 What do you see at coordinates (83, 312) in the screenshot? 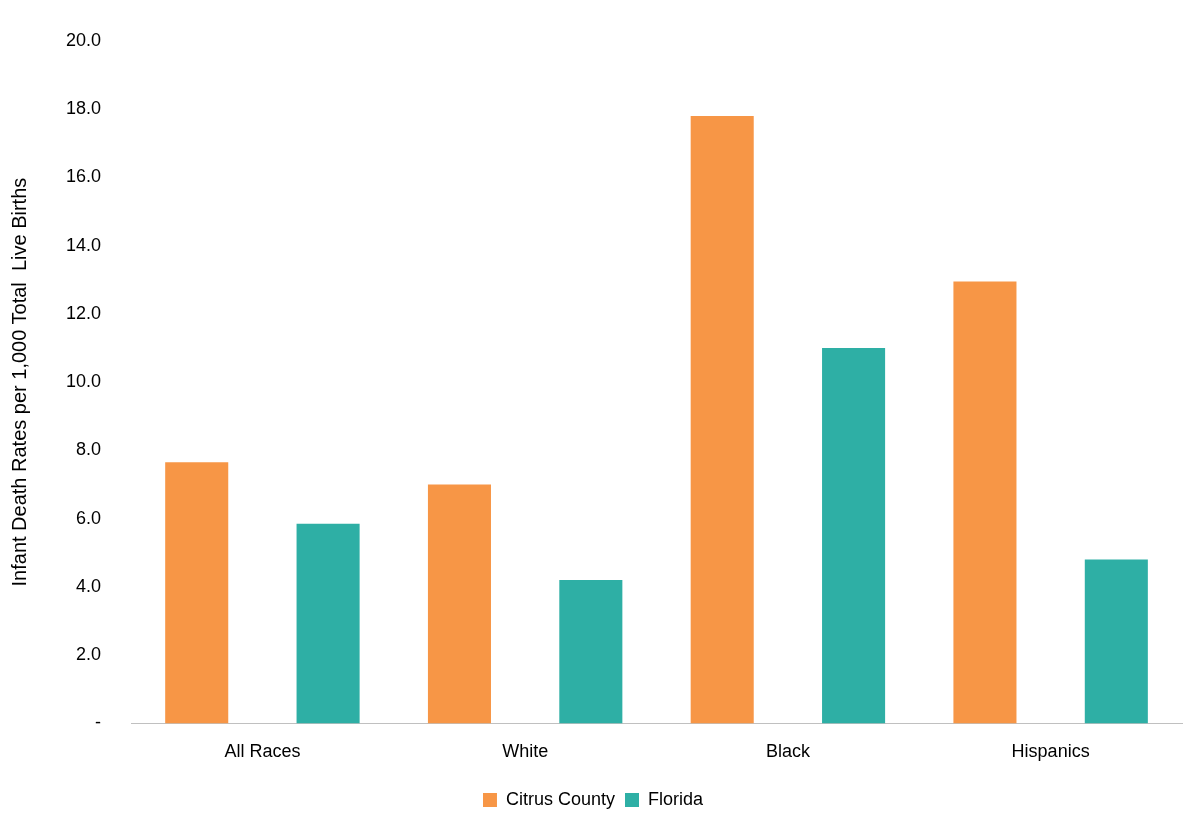
I see `y-tick-label: 12.0` at bounding box center [83, 312].